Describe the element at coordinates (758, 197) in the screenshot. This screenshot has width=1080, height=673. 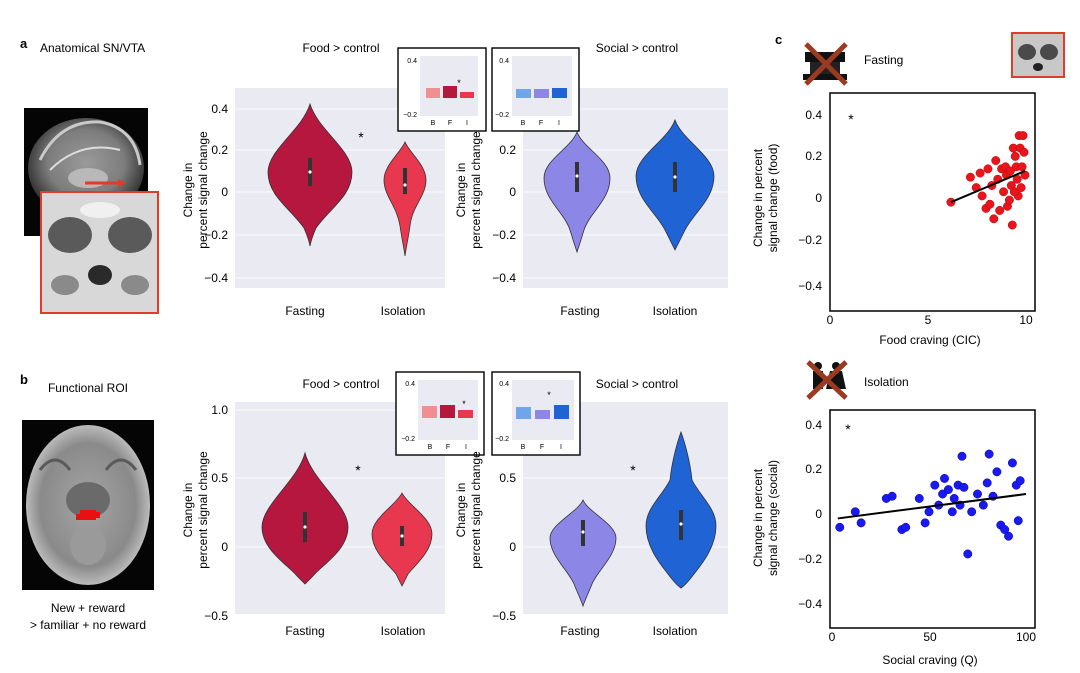
I see `y-axis-label: Change in percent` at that location.